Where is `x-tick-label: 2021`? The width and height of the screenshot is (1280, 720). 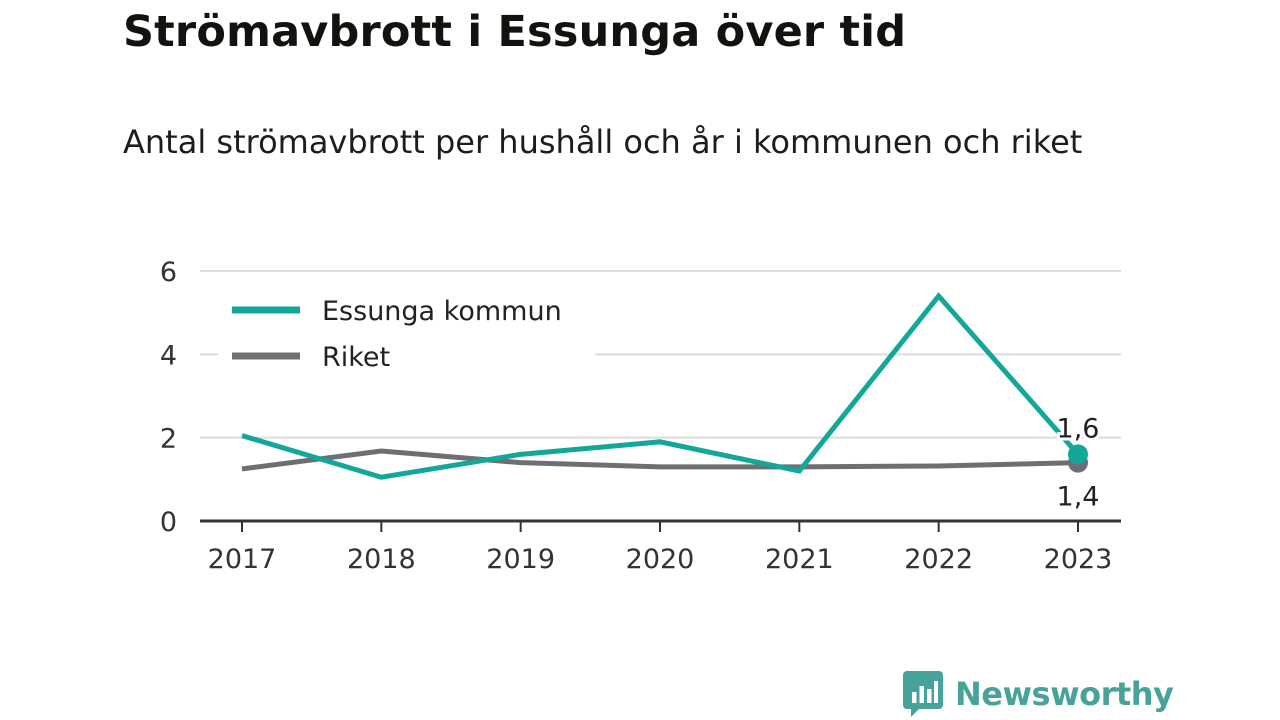
x-tick-label: 2021 is located at coordinates (799, 559).